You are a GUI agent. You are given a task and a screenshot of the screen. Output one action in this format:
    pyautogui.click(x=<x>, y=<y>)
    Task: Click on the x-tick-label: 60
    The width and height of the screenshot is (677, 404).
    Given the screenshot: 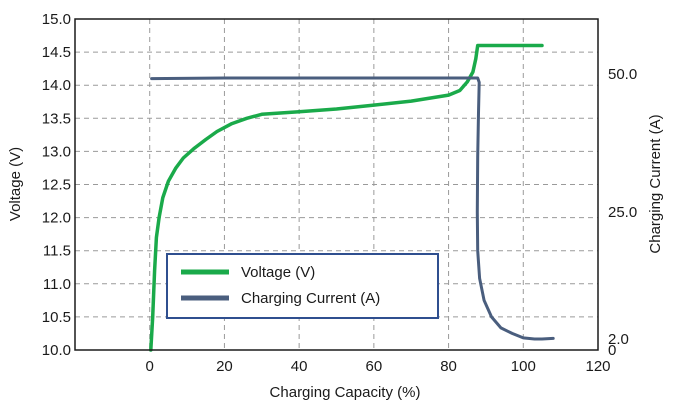 What is the action you would take?
    pyautogui.click(x=374, y=366)
    